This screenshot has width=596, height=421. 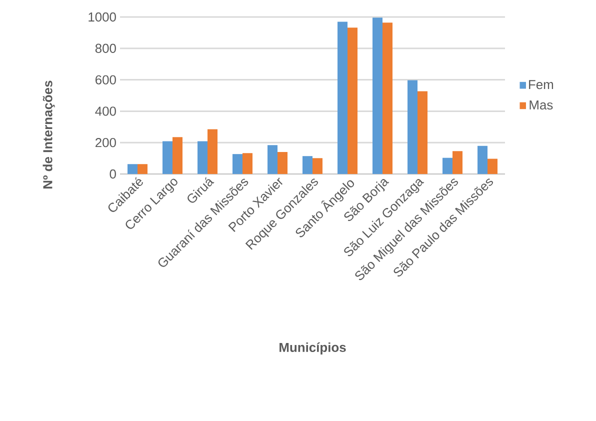 I want to click on y-tick-label: 600, so click(x=106, y=79).